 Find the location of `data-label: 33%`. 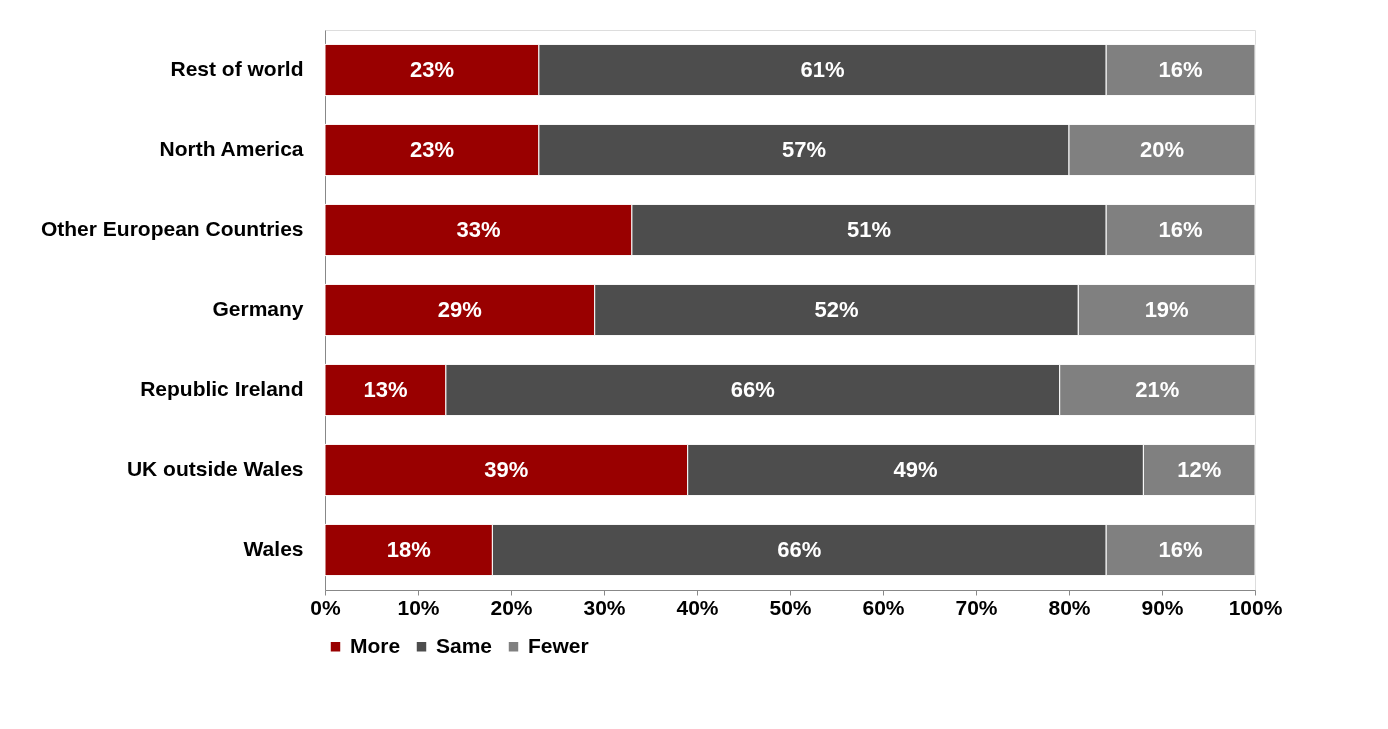

data-label: 33% is located at coordinates (478, 229).